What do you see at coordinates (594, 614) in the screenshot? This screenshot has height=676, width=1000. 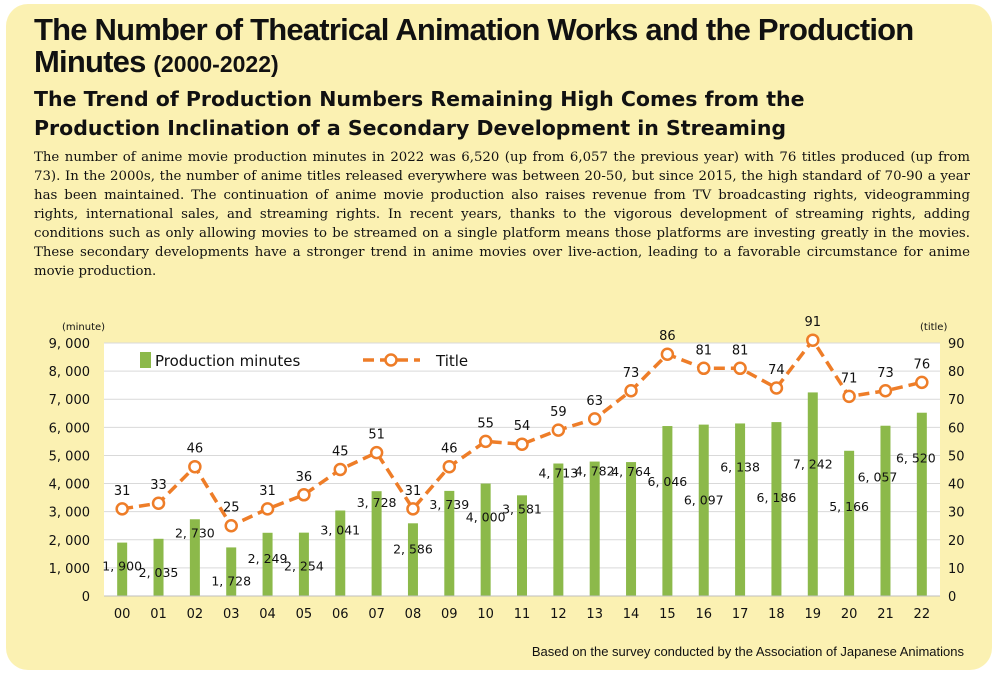 I see `x-tick-label: 13` at bounding box center [594, 614].